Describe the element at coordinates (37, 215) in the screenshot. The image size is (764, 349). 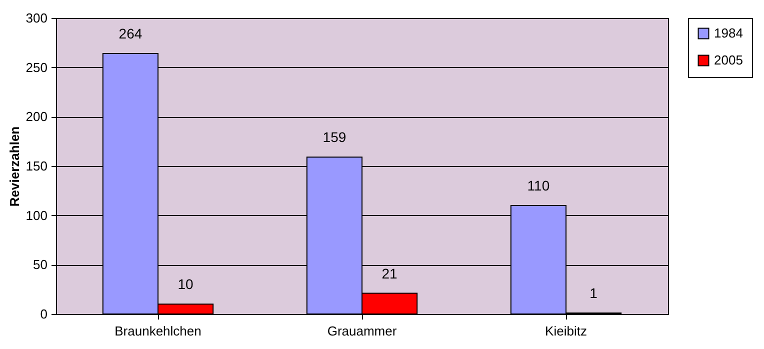
I see `y-tick-label: 100` at that location.